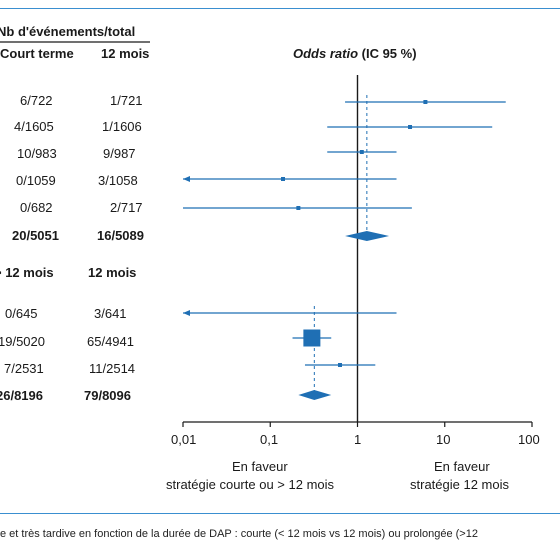 The image size is (560, 560). Describe the element at coordinates (21, 395) in the screenshot. I see `pooled-2-col1: 26/8196` at that location.